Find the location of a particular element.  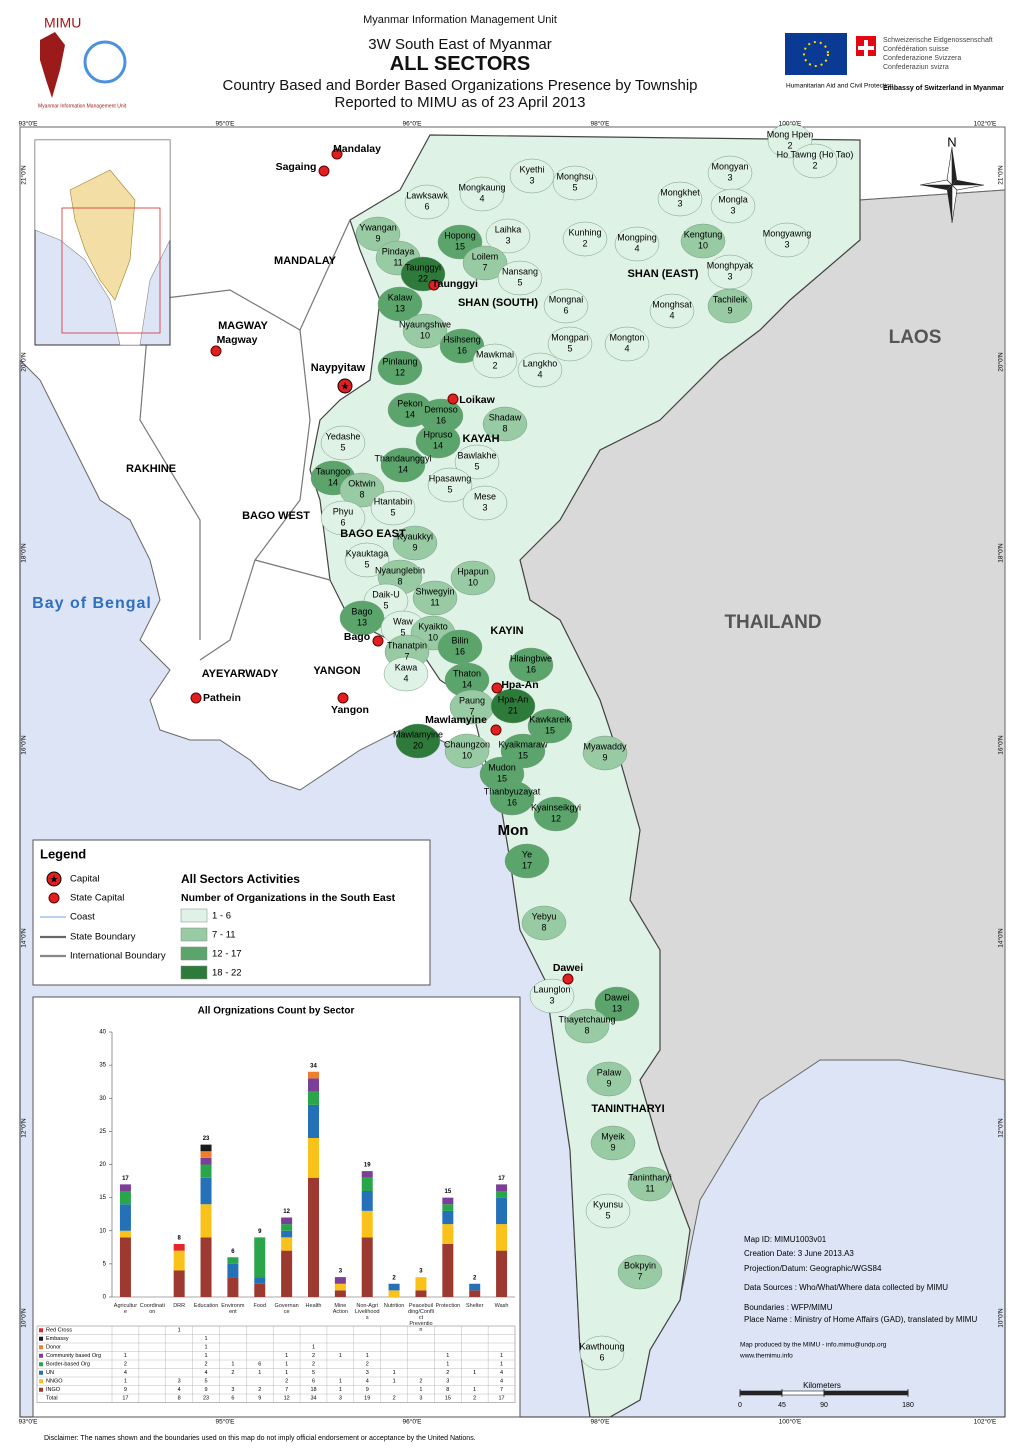

mimu-caption: Myanmar Information Management Unit is located at coordinates (82, 106).